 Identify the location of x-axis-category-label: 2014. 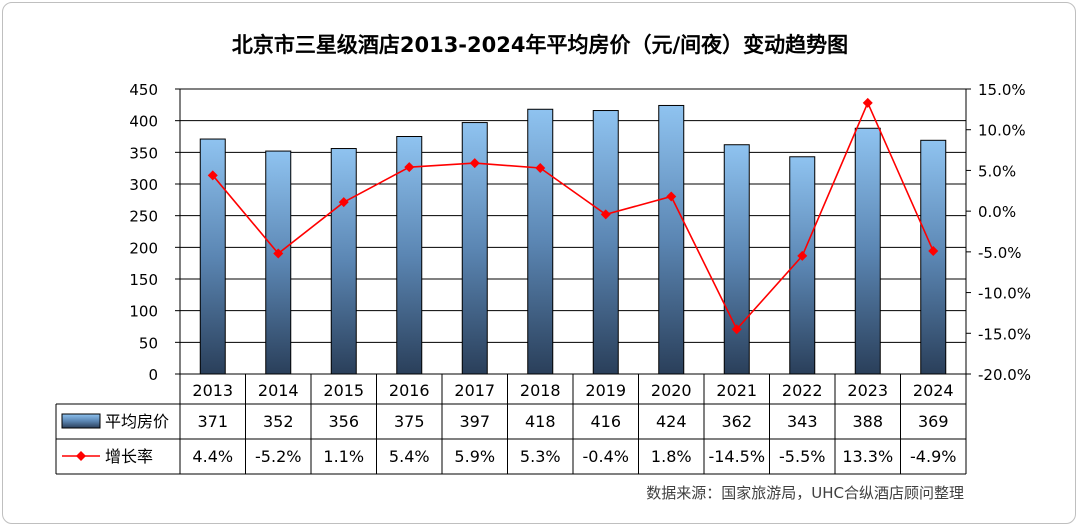
(278, 390).